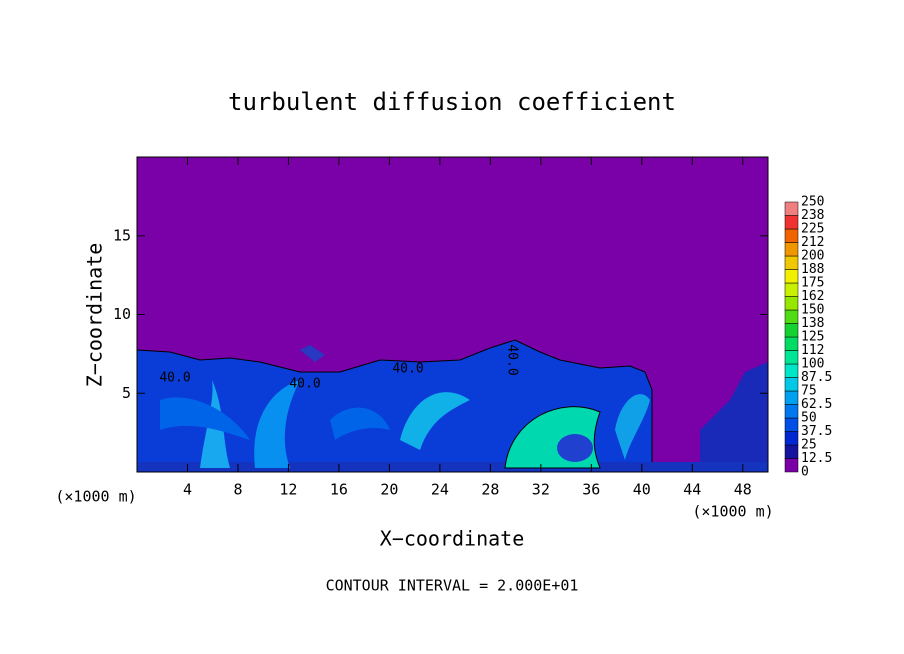 The width and height of the screenshot is (904, 654). Describe the element at coordinates (237, 490) in the screenshot. I see `x-tick-label: 8` at that location.